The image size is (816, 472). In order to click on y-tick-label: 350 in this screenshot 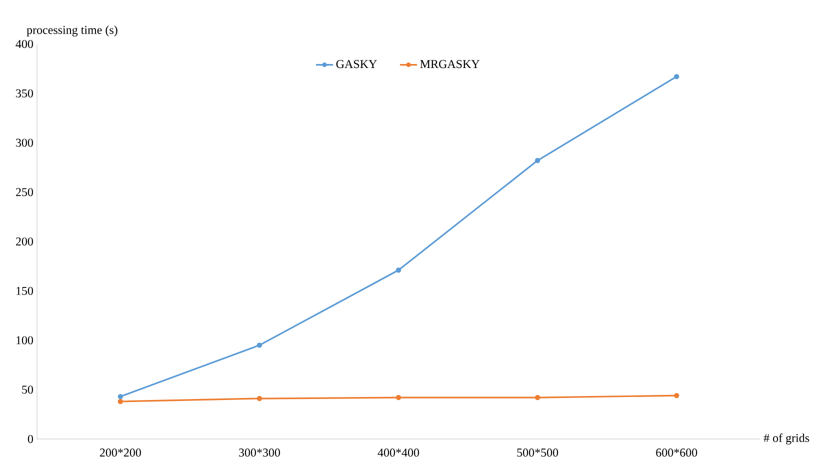, I will do `click(25, 93)`.